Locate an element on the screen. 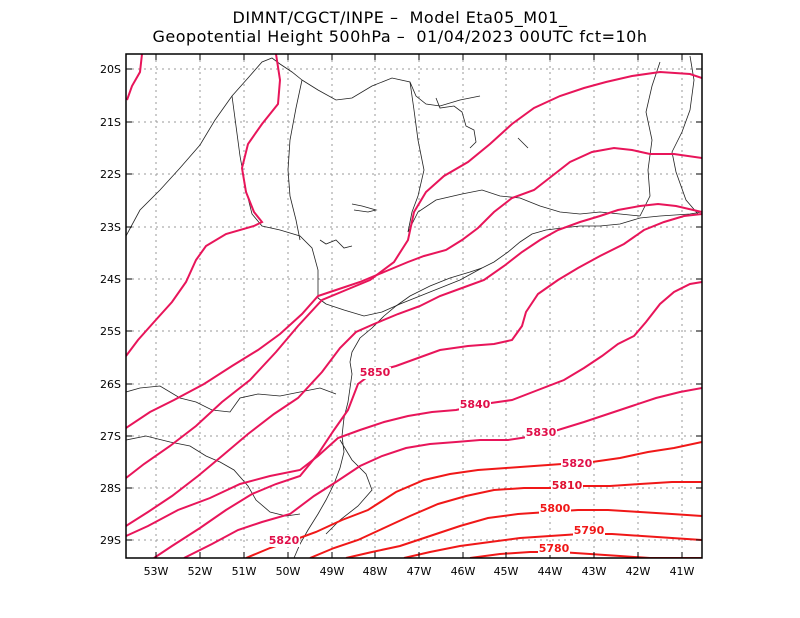 This screenshot has width=800, height=618. lat-label: 20S is located at coordinates (110, 69).